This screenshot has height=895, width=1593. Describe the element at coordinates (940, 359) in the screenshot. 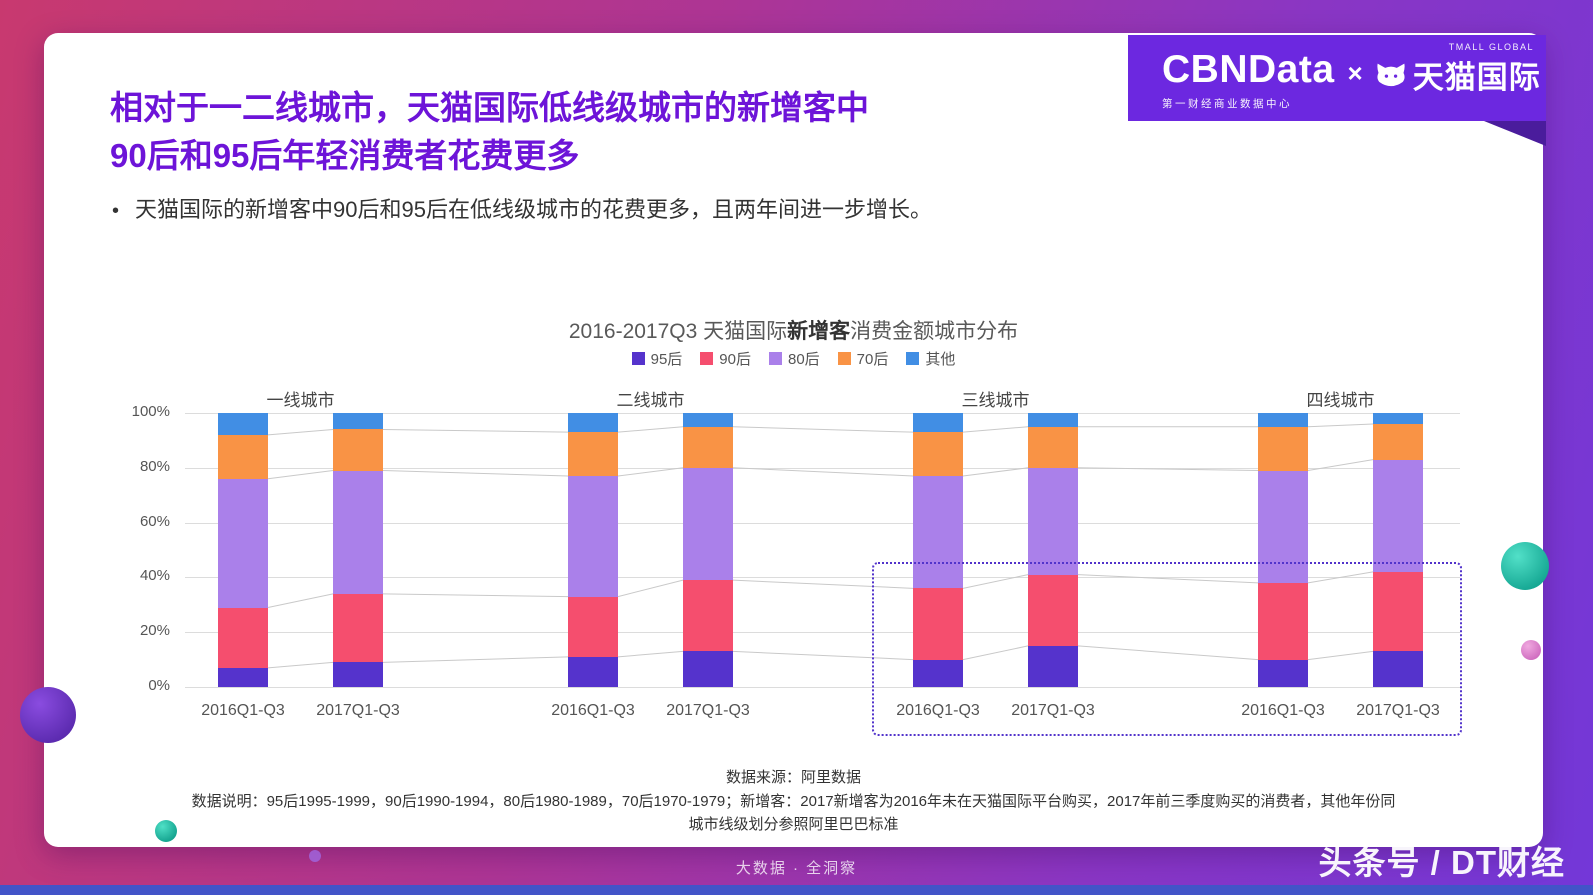

I see `legend-label: 其他` at that location.